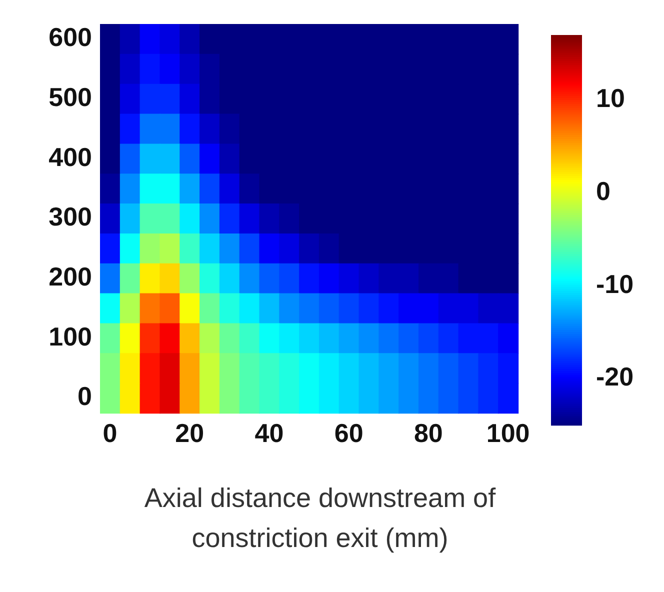  I want to click on x-axis-title: Axial distance downstream of constriction exit (mm), so click(320, 518).